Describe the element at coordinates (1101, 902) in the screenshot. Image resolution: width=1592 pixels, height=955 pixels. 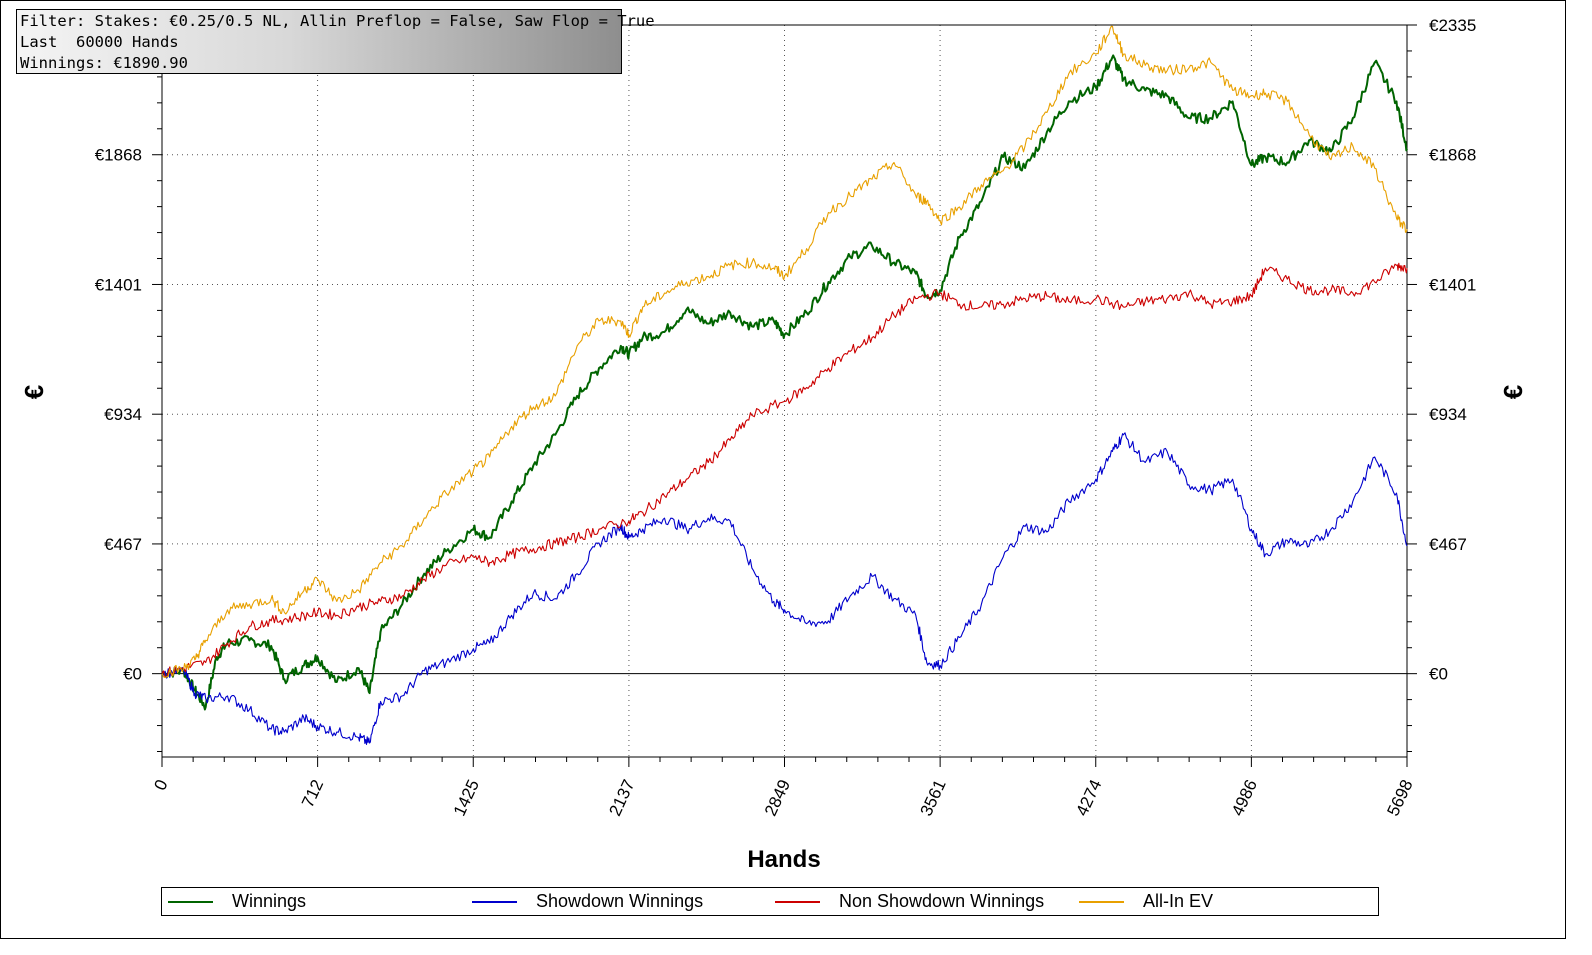
I see `legend-swatch-allin-ev` at that location.